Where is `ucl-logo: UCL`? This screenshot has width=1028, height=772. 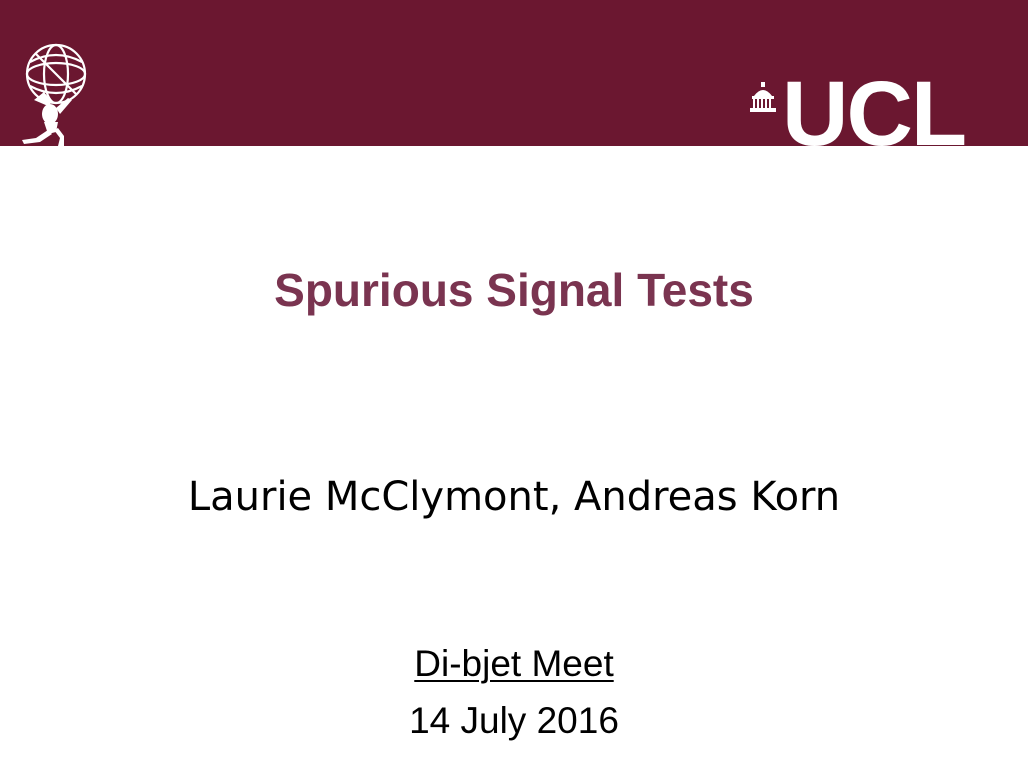
ucl-logo: UCL is located at coordinates (864, 112).